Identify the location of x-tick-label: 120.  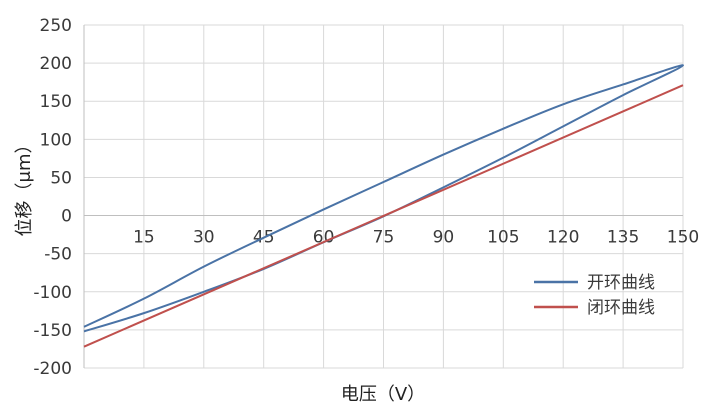
(563, 238).